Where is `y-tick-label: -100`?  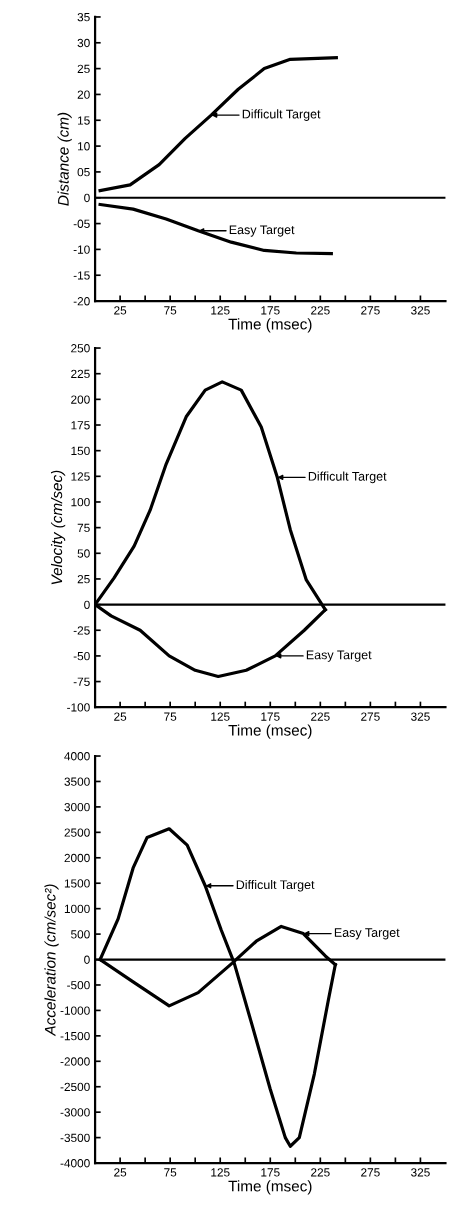
y-tick-label: -100 is located at coordinates (78, 707).